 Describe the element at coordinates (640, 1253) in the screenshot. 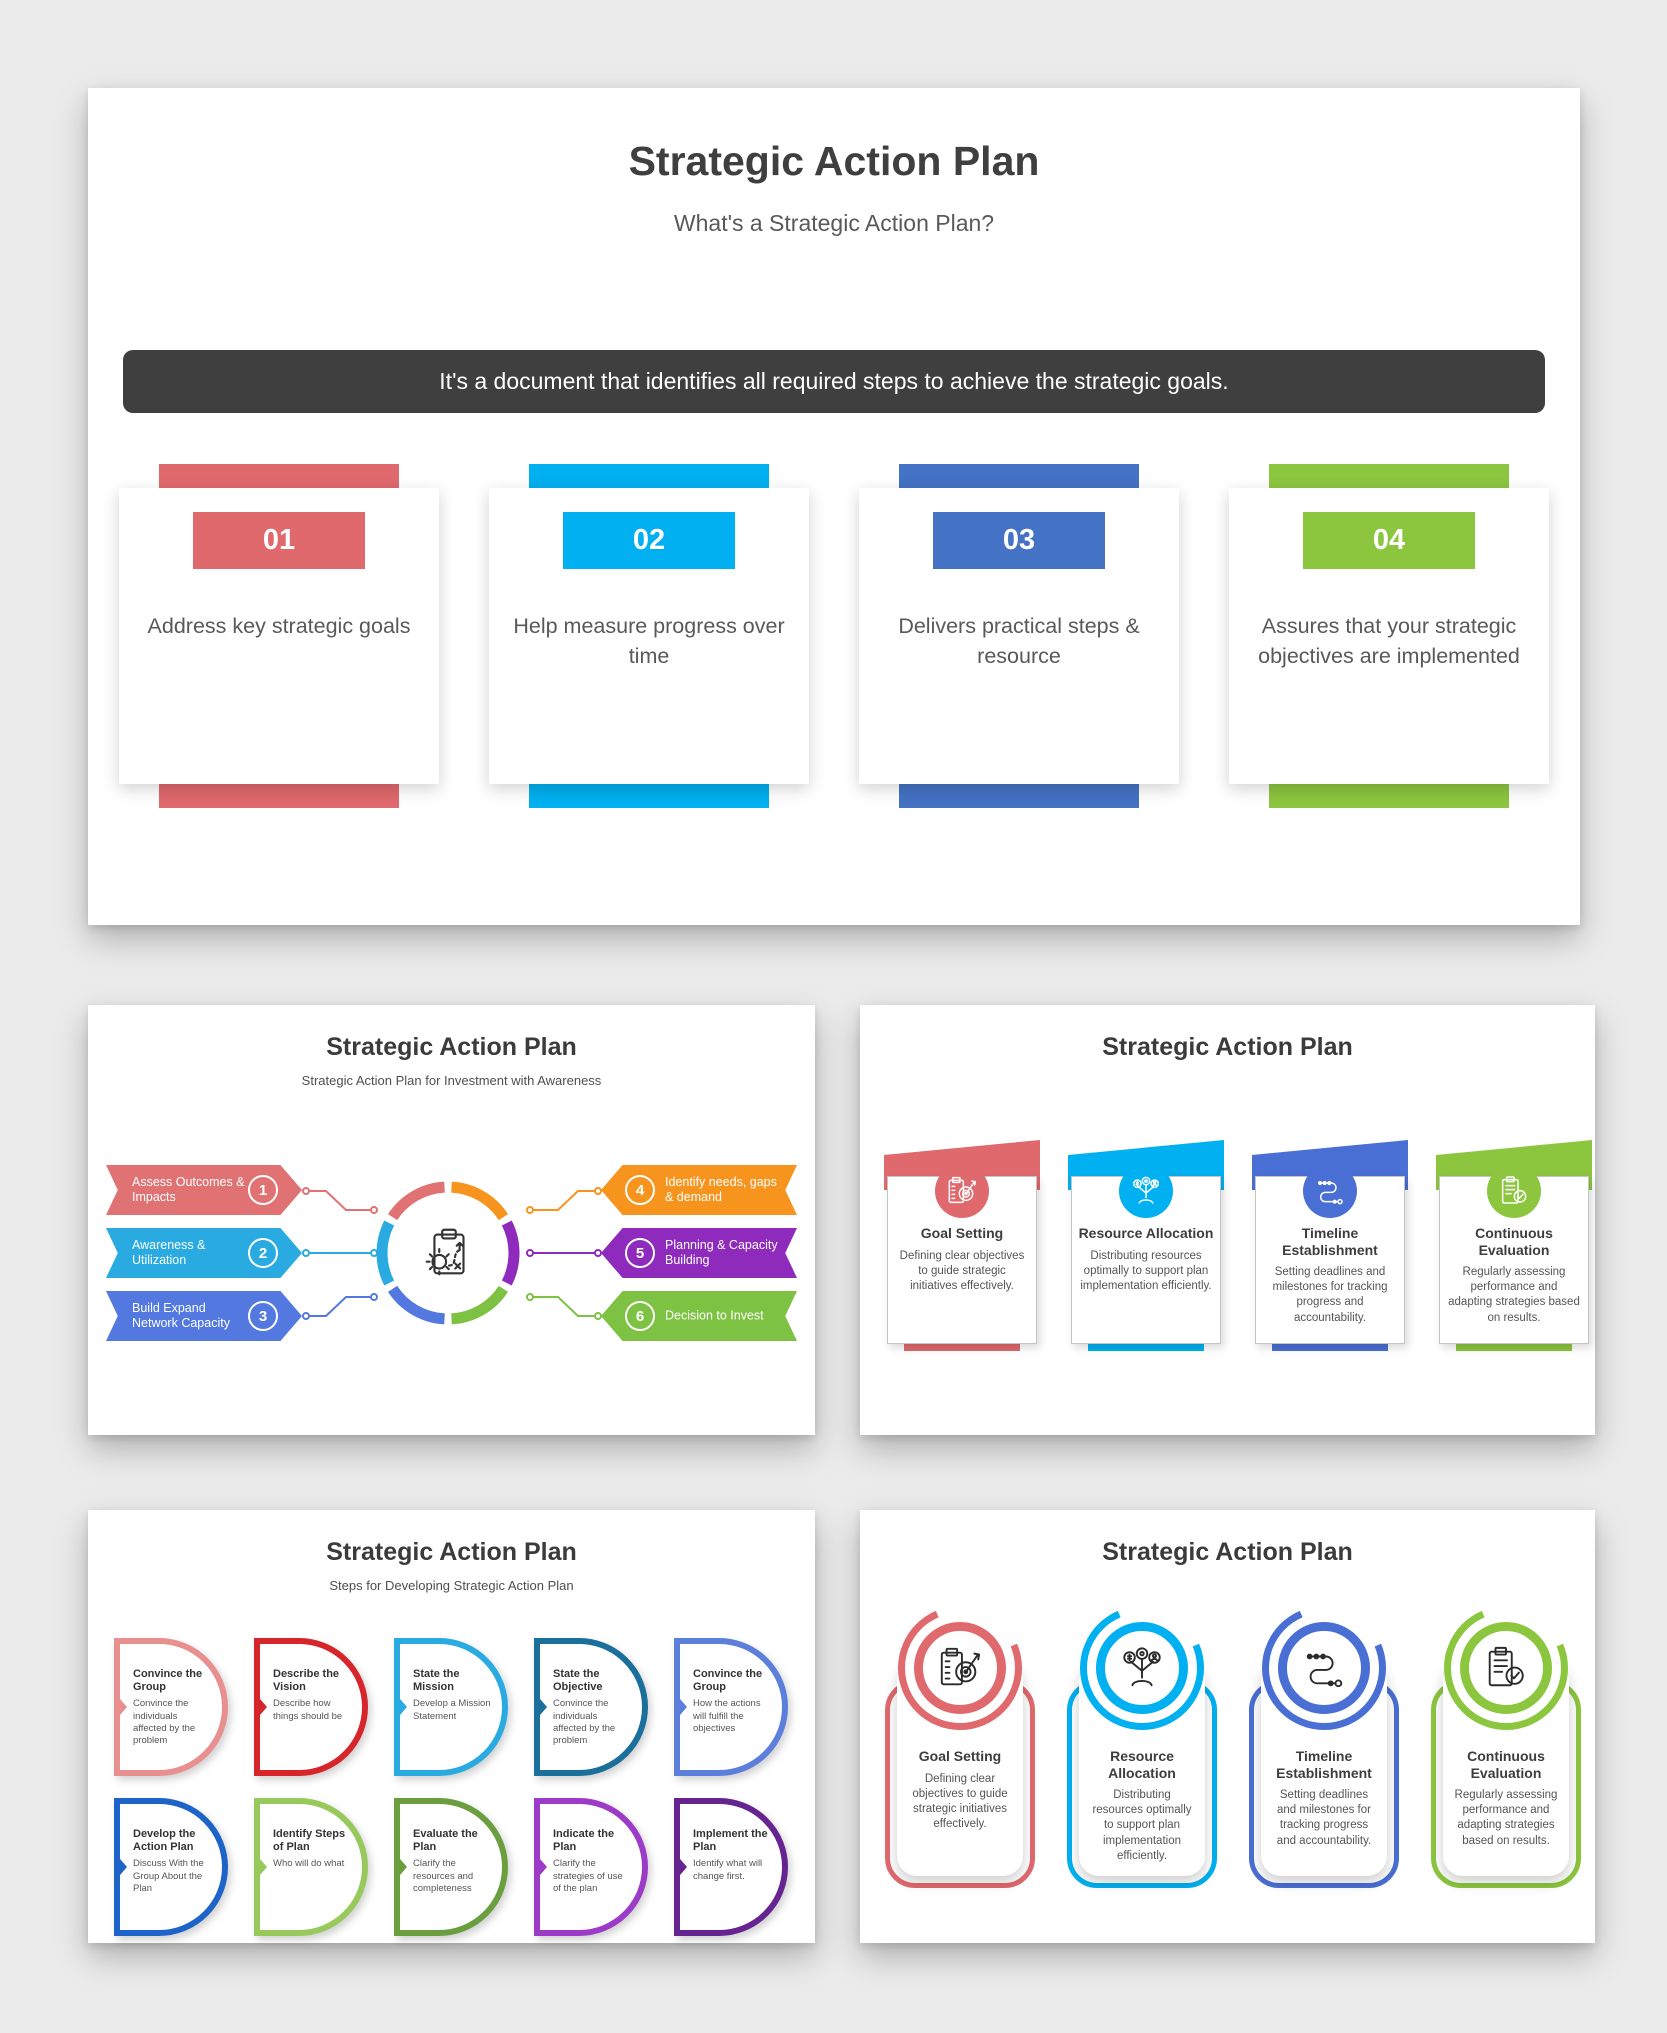

I see `step-number-badge: 5` at that location.